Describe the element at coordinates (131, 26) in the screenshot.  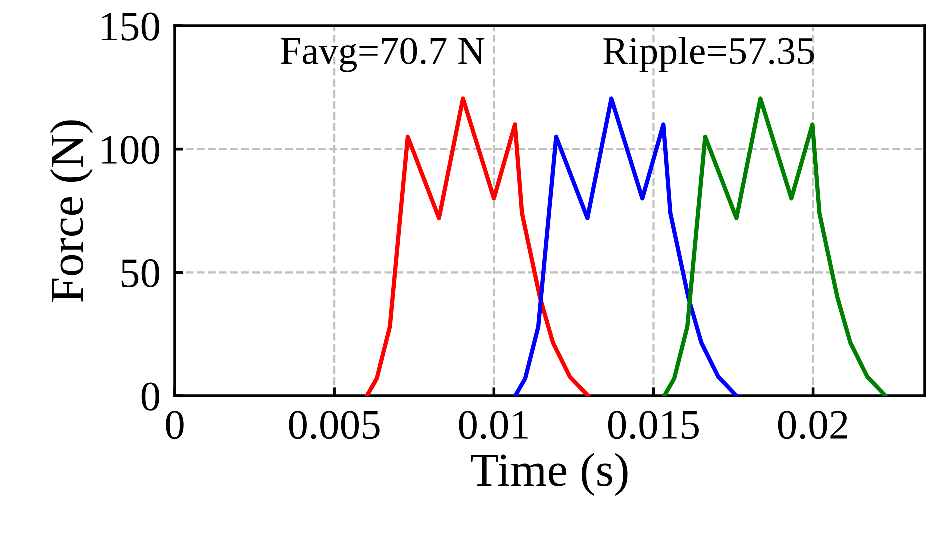
I see `y-tick-label: 150` at that location.